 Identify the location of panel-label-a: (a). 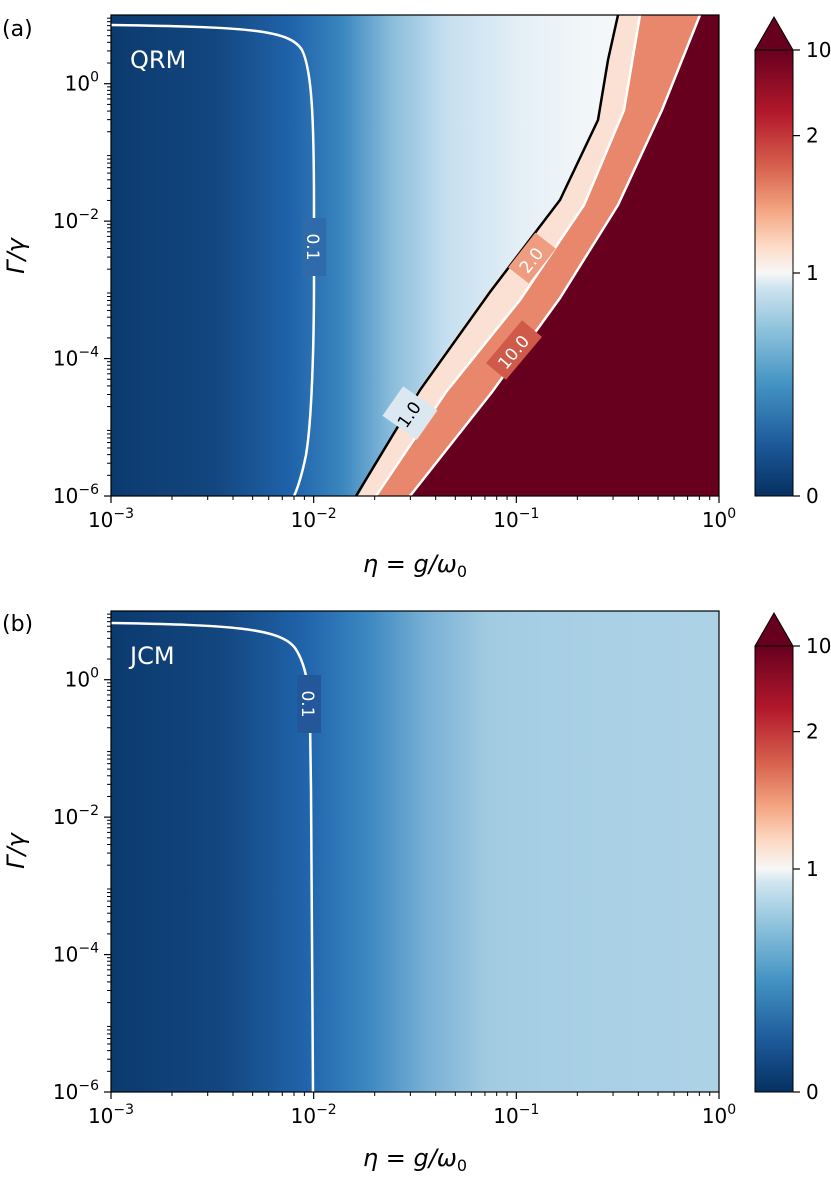
(17, 29).